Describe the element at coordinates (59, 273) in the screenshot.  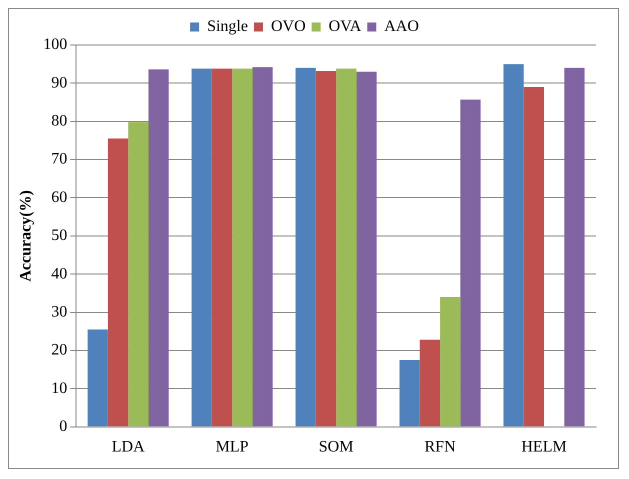
I see `y-tick-label: 40` at that location.